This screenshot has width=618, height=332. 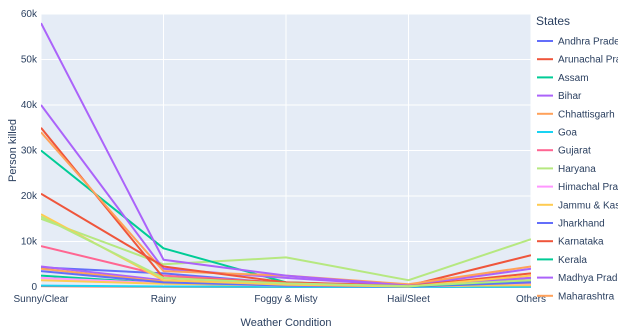 I want to click on x-tick-label: Rainy, so click(x=164, y=299).